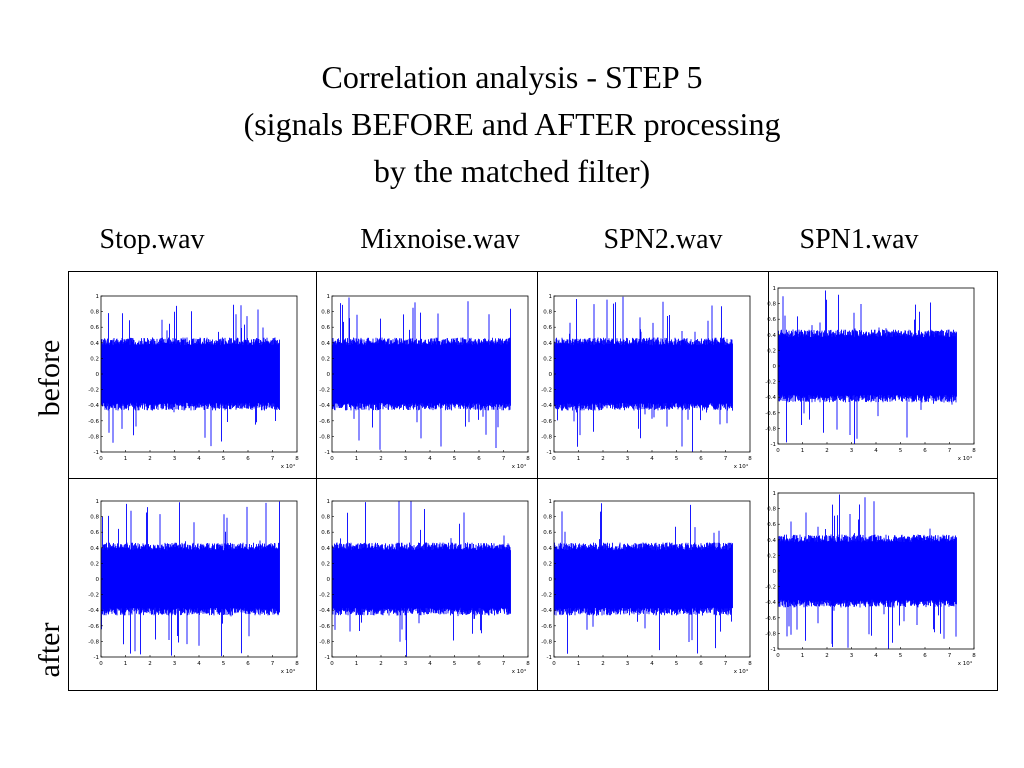 This screenshot has height=768, width=1024. Describe the element at coordinates (512, 124) in the screenshot. I see `title-line-2: (signals BEFORE and AFTER processing` at that location.